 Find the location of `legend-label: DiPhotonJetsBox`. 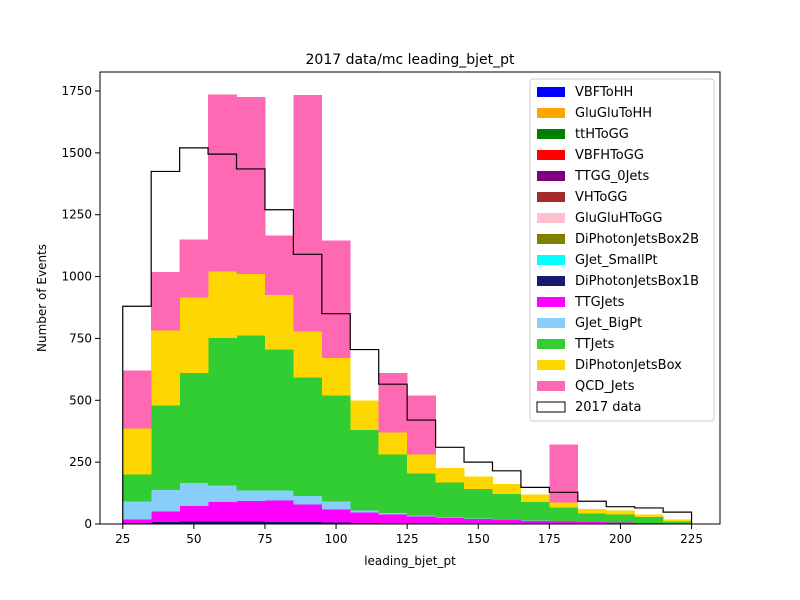

legend-label: DiPhotonJetsBox is located at coordinates (628, 365).